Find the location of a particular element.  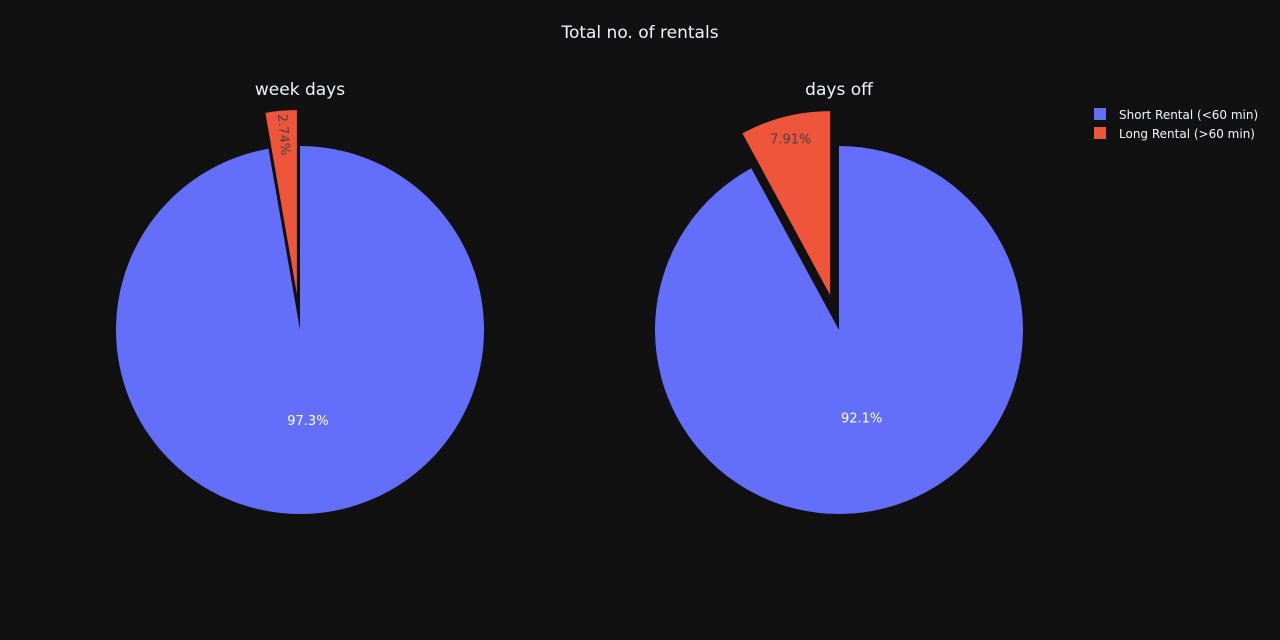

slice-label-short-rental: 97.3% is located at coordinates (307, 421).